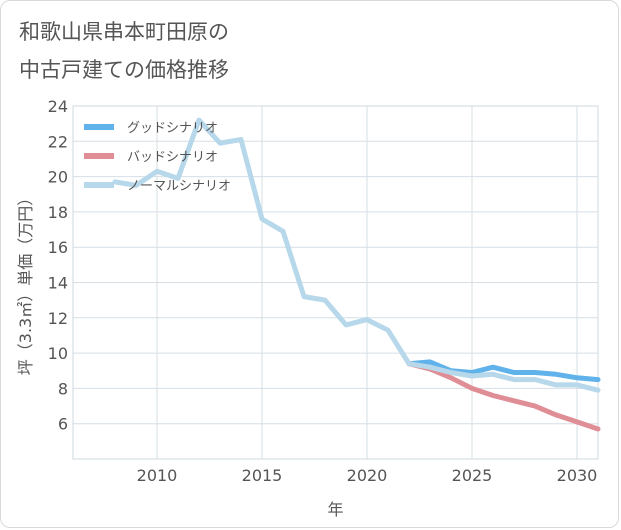 The image size is (621, 530). I want to click on legend-label: ノーマルシナリオ, so click(179, 186).